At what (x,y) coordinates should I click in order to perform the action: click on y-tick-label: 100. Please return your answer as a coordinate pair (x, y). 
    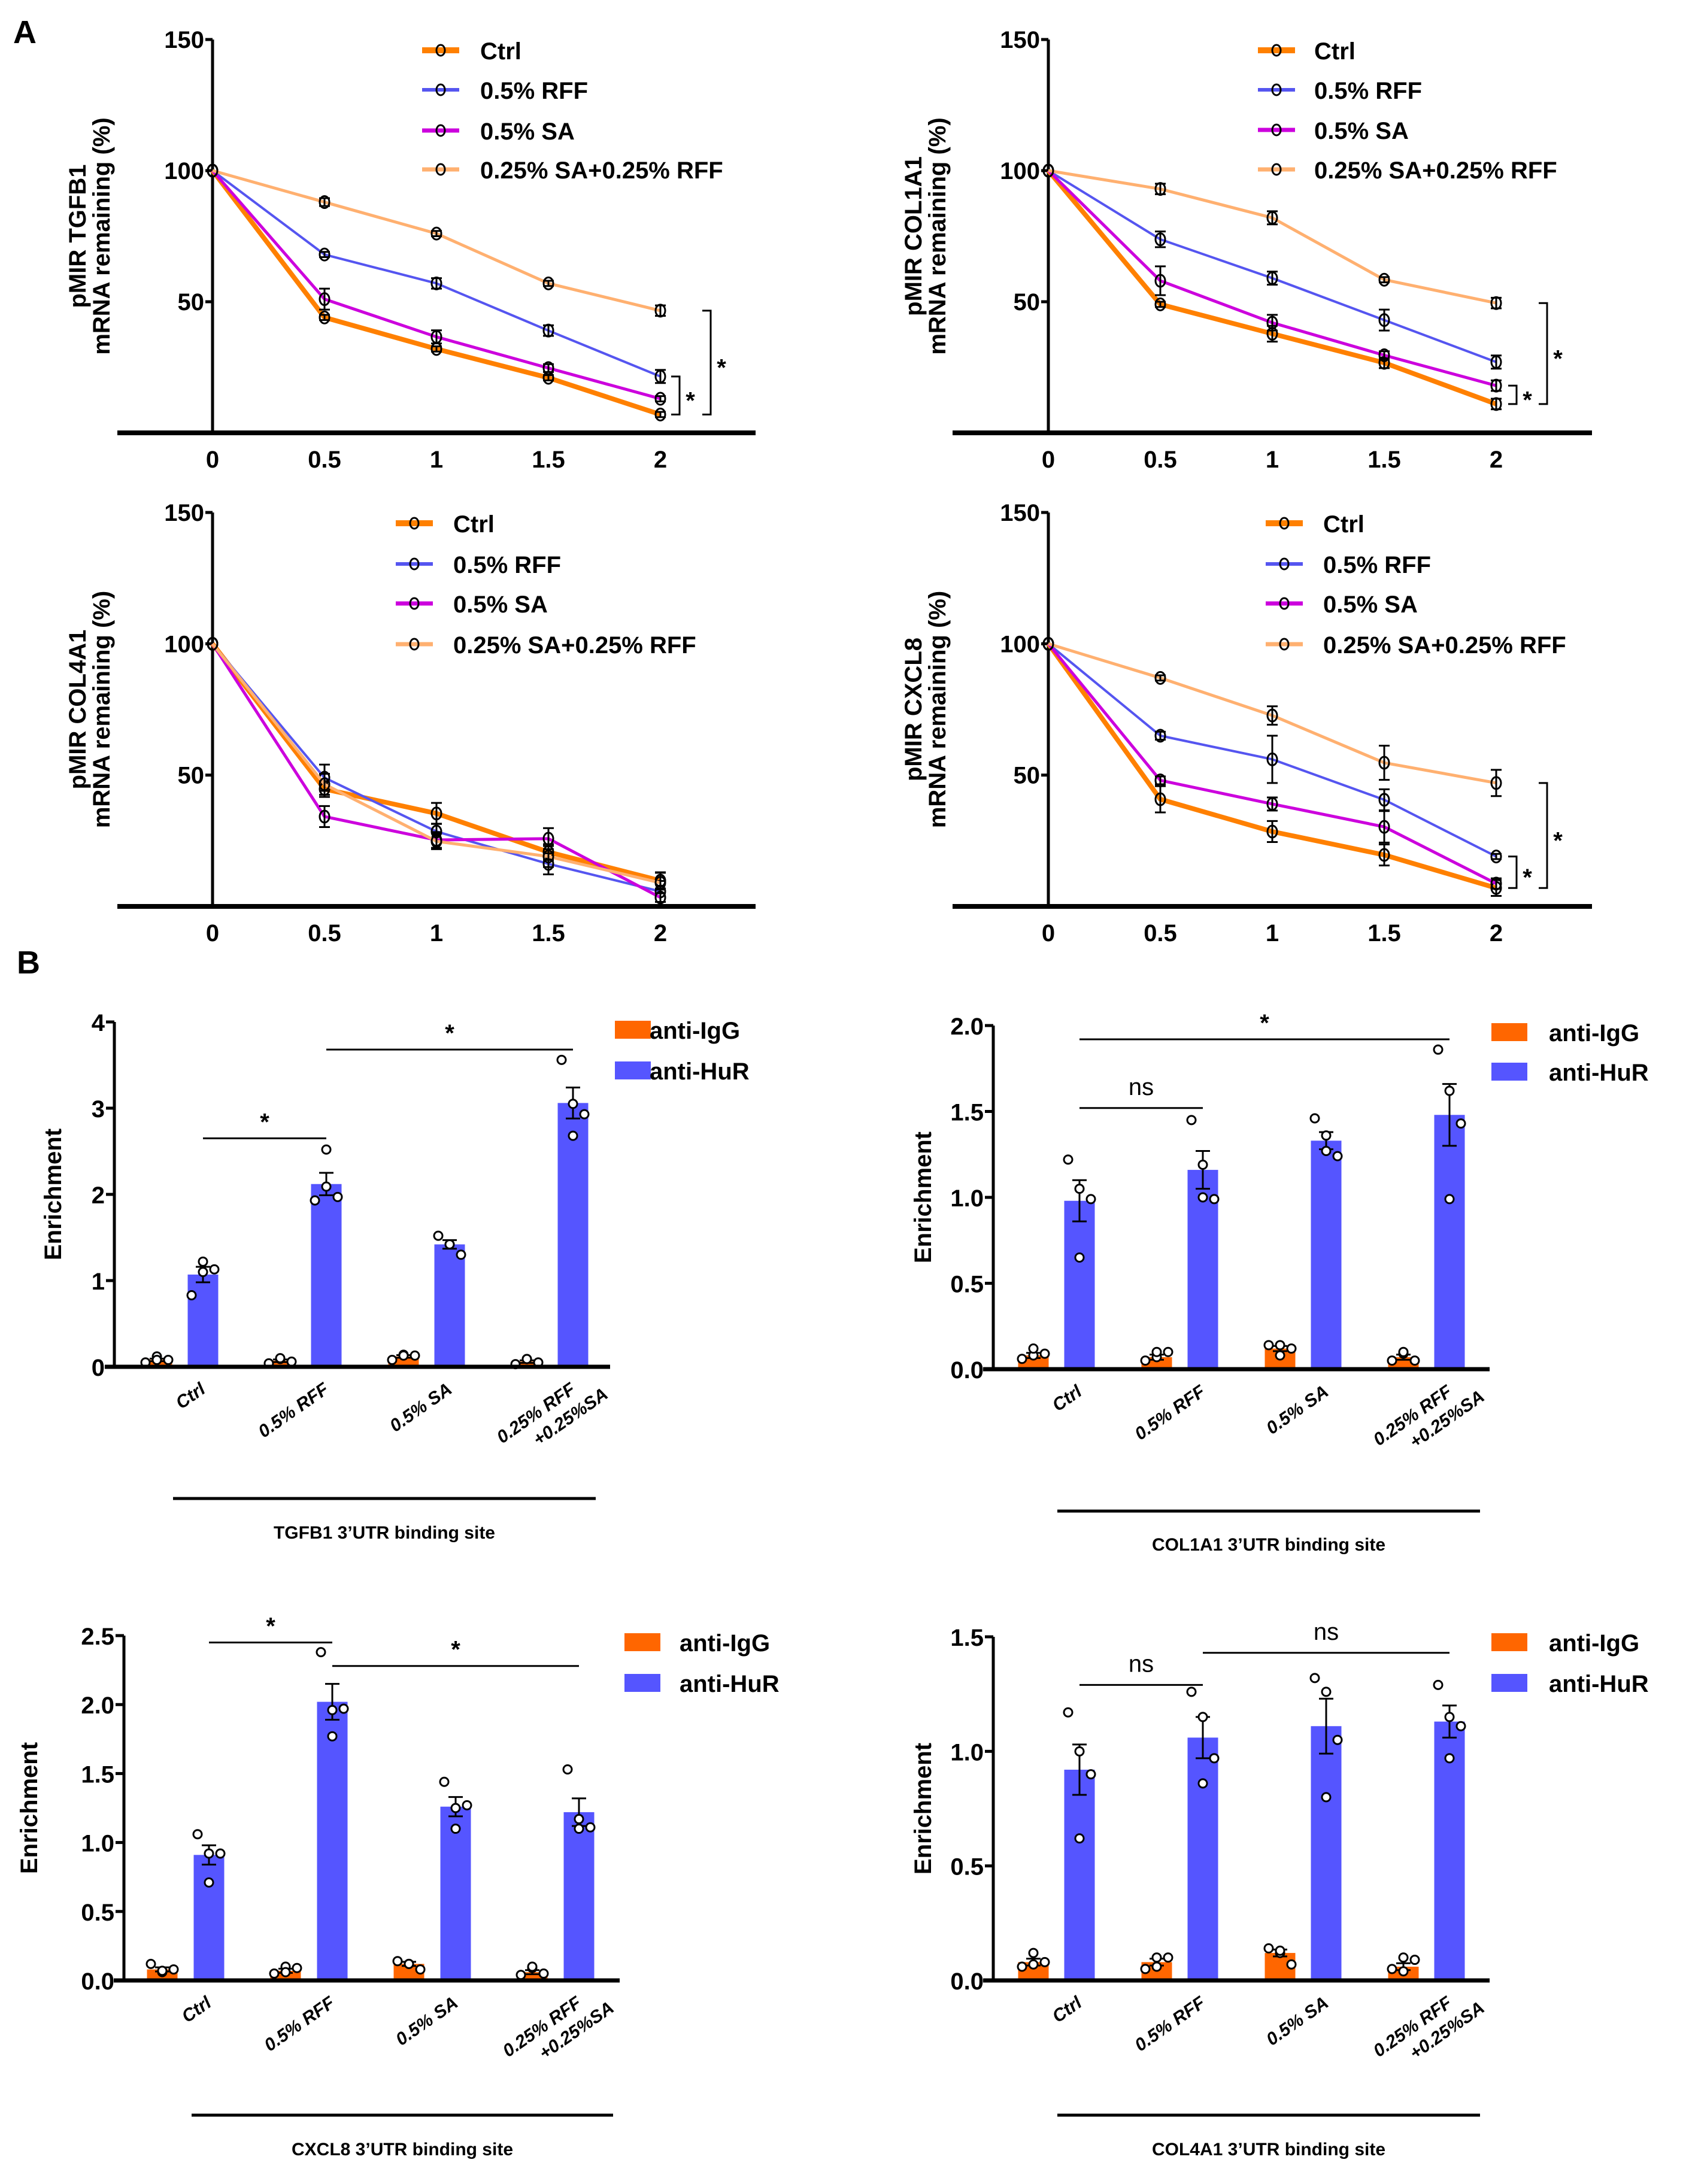
    Looking at the image, I should click on (184, 644).